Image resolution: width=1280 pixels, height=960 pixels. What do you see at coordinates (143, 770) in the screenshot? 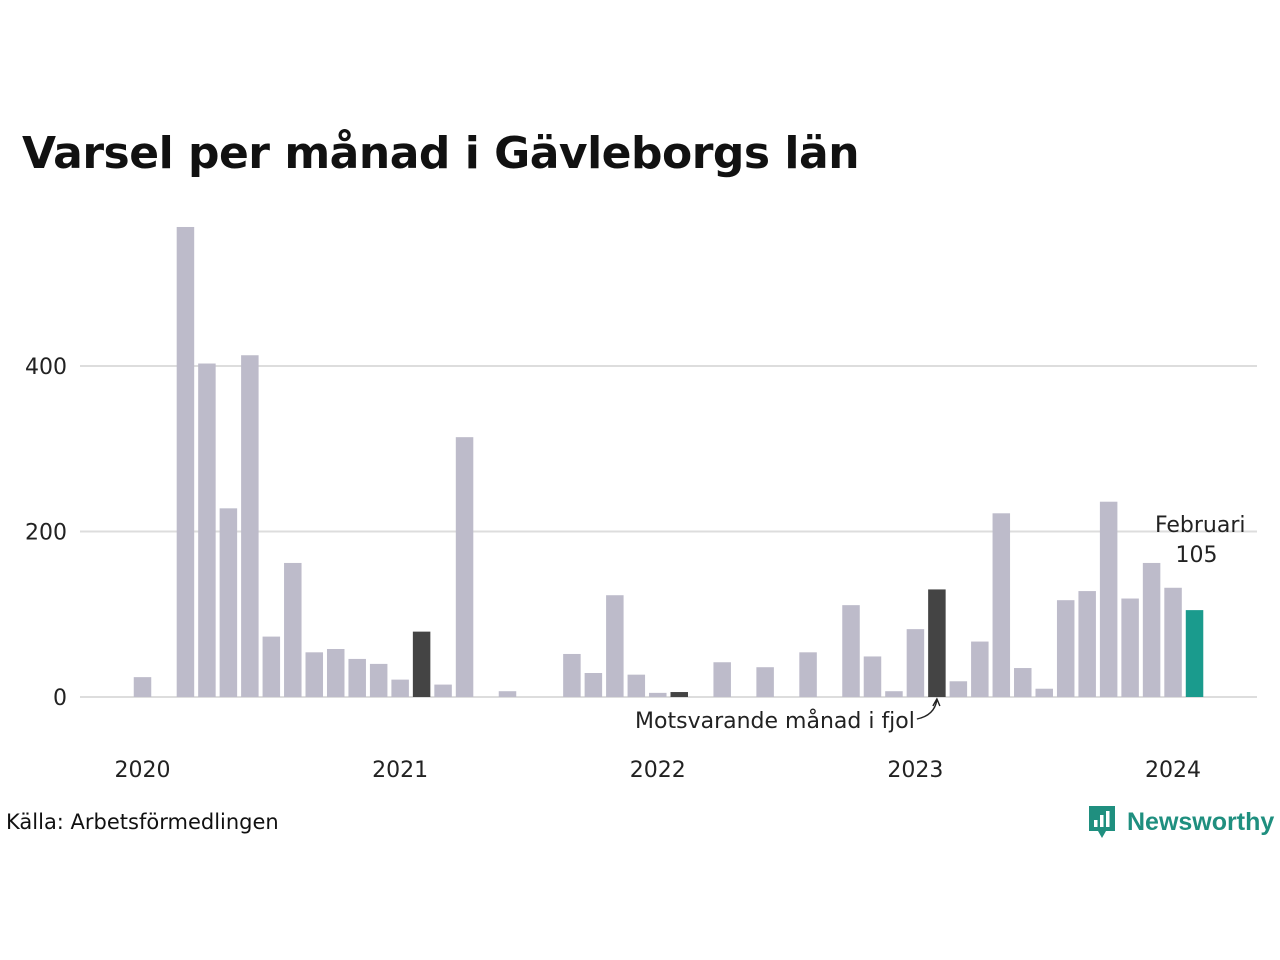
I see `x-tick-label: 2020` at bounding box center [143, 770].